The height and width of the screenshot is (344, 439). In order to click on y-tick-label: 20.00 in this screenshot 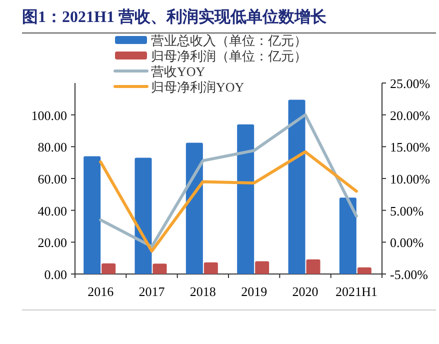, I will do `click(52, 242)`.